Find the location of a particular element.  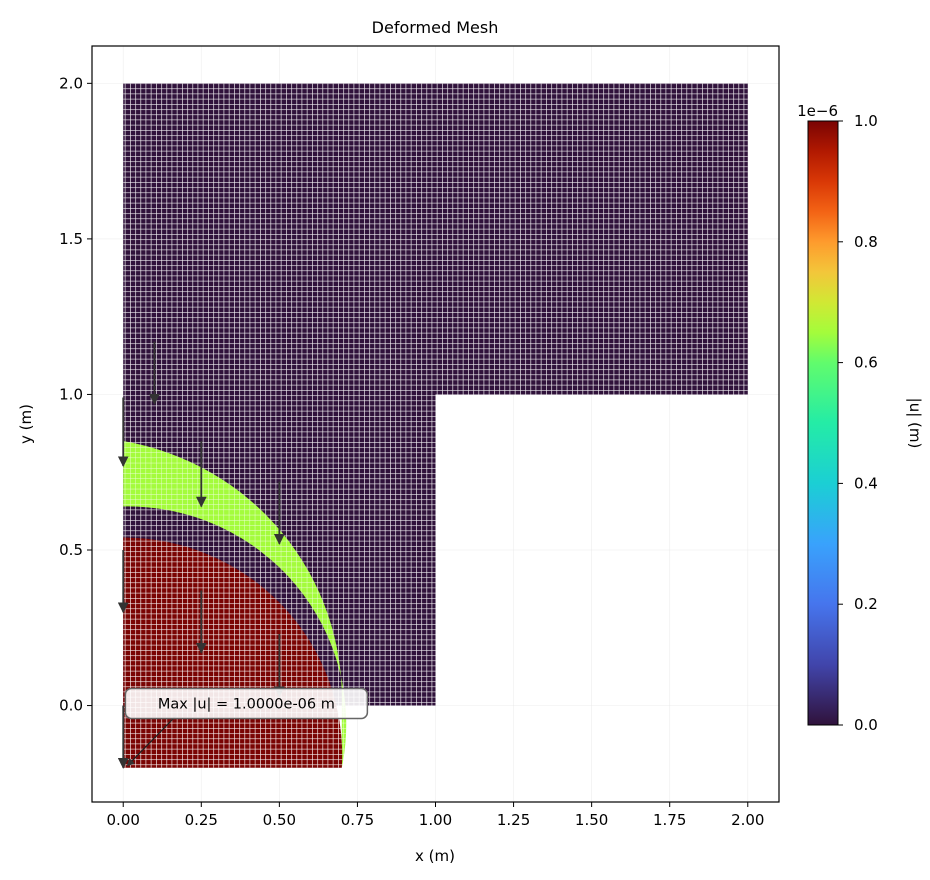

x-axis-ticks: 0.00 0.25 0.50 0.75 1.00 1.25 1.50 1.75 2.00 is located at coordinates (435, 815).